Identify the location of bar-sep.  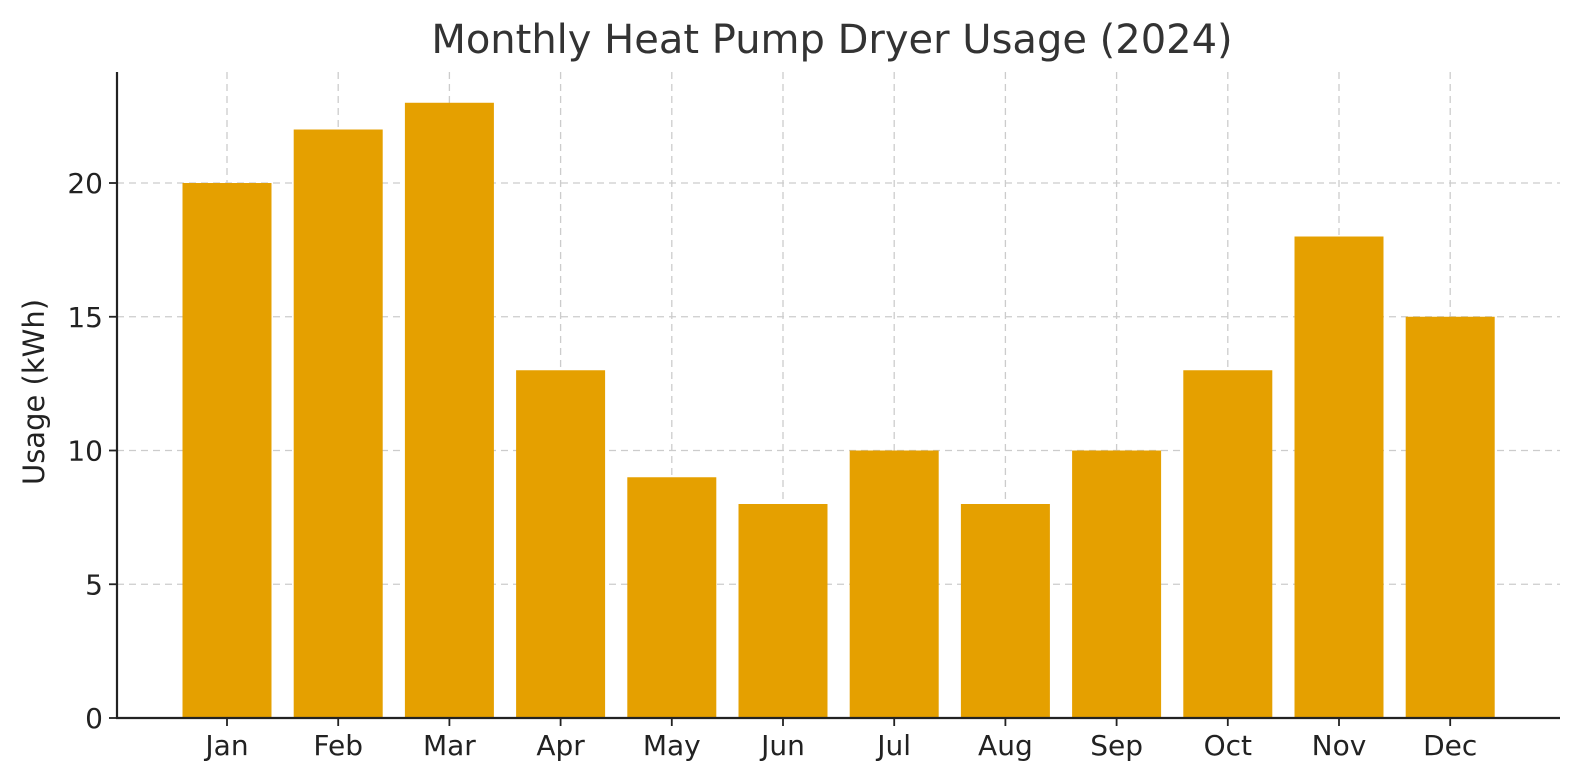
(1117, 584).